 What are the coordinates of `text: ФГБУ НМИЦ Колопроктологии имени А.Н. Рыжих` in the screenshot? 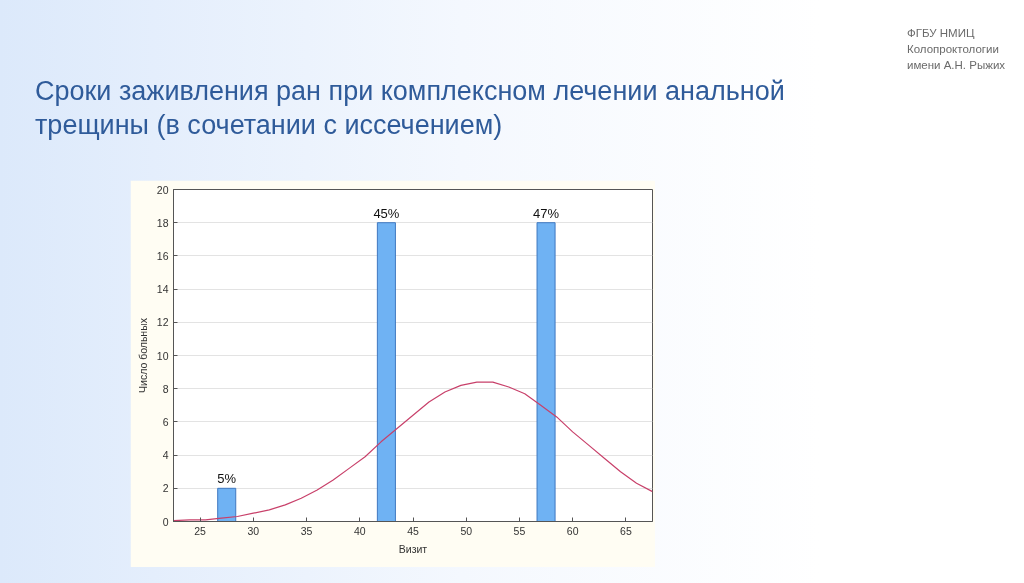 It's located at (957, 50).